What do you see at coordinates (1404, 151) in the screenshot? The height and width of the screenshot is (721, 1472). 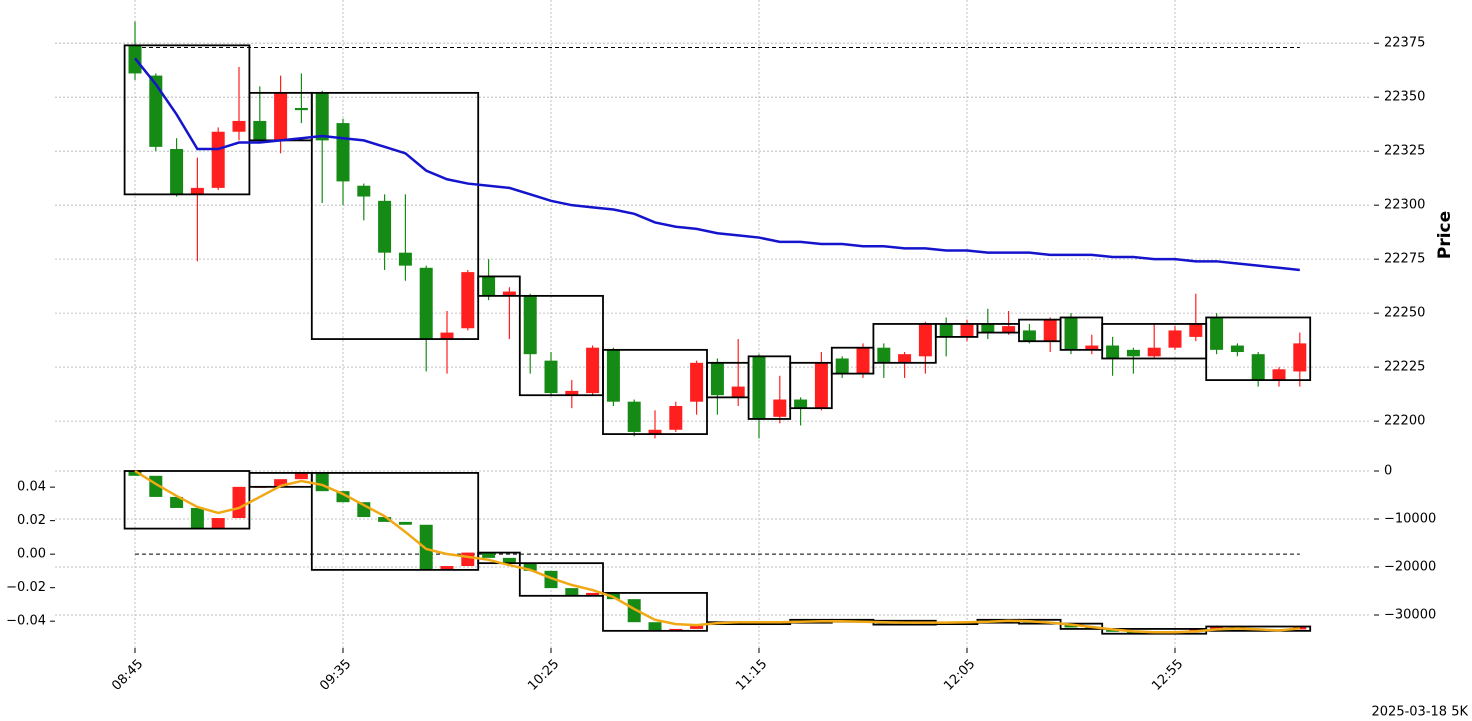 I see `y-tick-label: 22325` at bounding box center [1404, 151].